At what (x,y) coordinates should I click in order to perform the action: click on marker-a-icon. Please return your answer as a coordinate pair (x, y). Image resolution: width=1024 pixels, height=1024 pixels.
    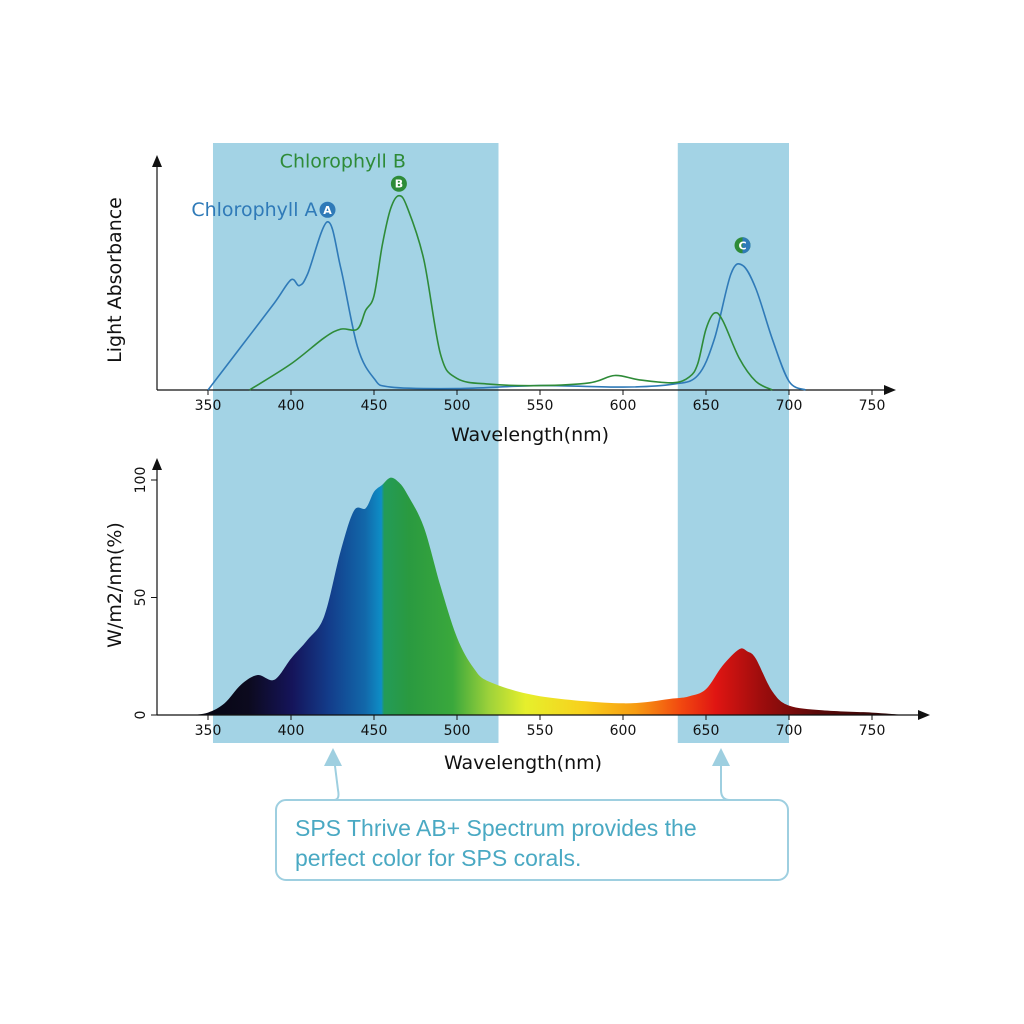
    Looking at the image, I should click on (327, 209).